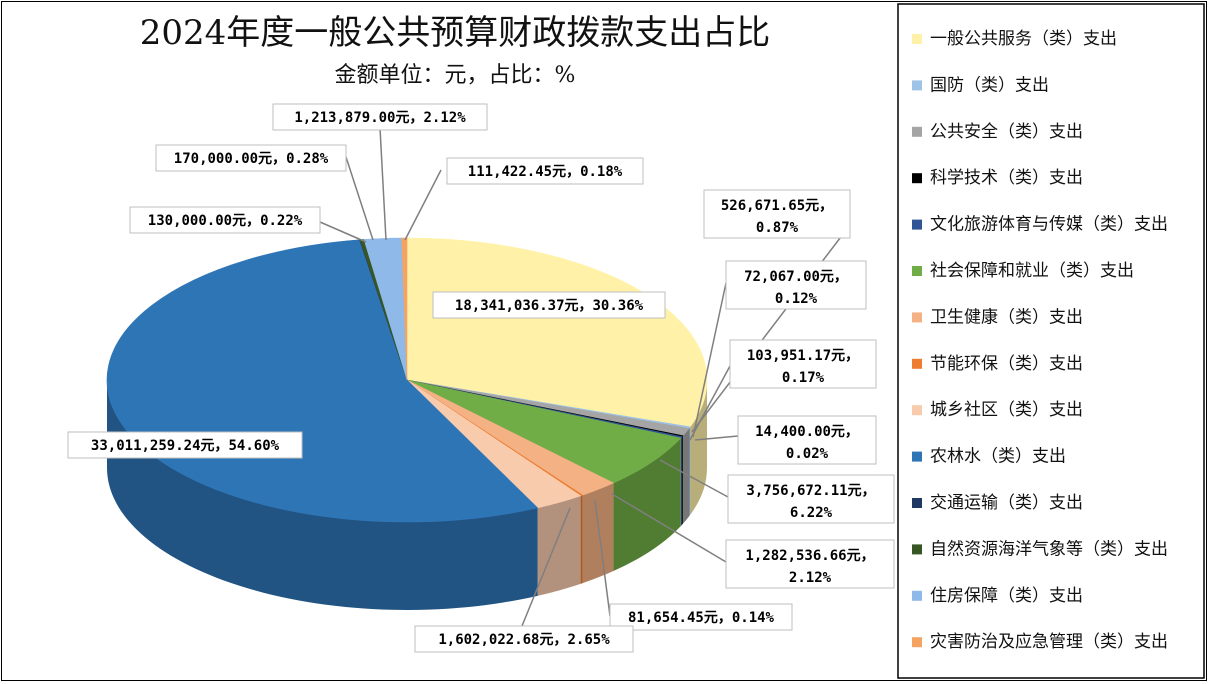 Image resolution: width=1210 pixels, height=684 pixels. What do you see at coordinates (343, 232) in the screenshot?
I see `leader-line-自然资源海洋气象等类支出` at bounding box center [343, 232].